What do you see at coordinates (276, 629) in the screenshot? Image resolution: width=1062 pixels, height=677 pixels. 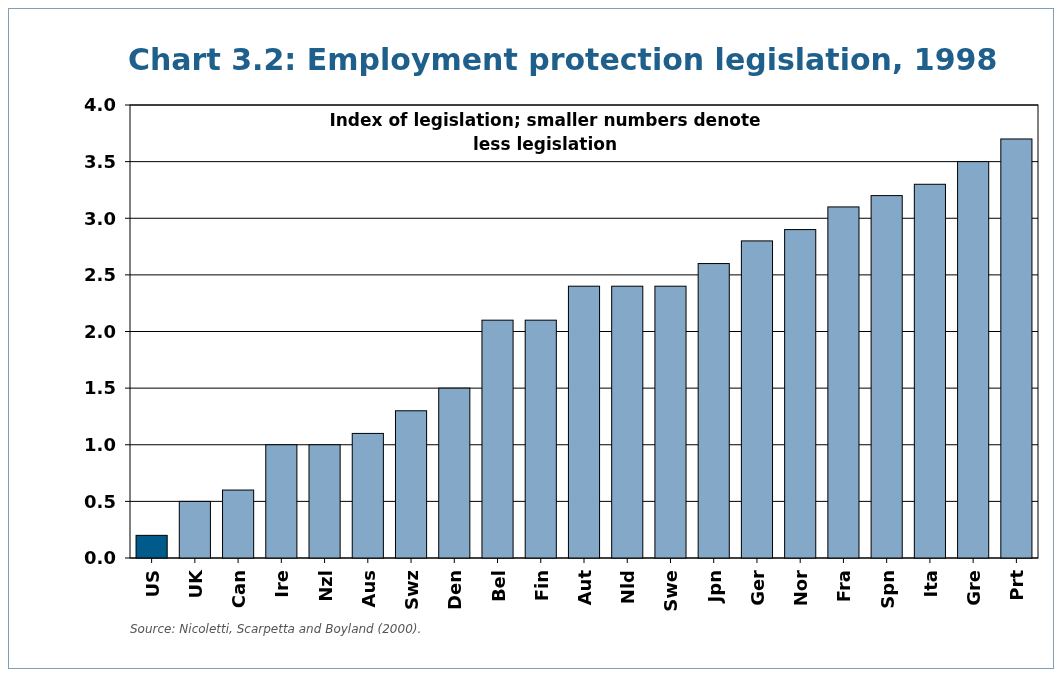 I see `source-note: Source: Nicoletti, Scarpetta and Boyland (2000).` at bounding box center [276, 629].